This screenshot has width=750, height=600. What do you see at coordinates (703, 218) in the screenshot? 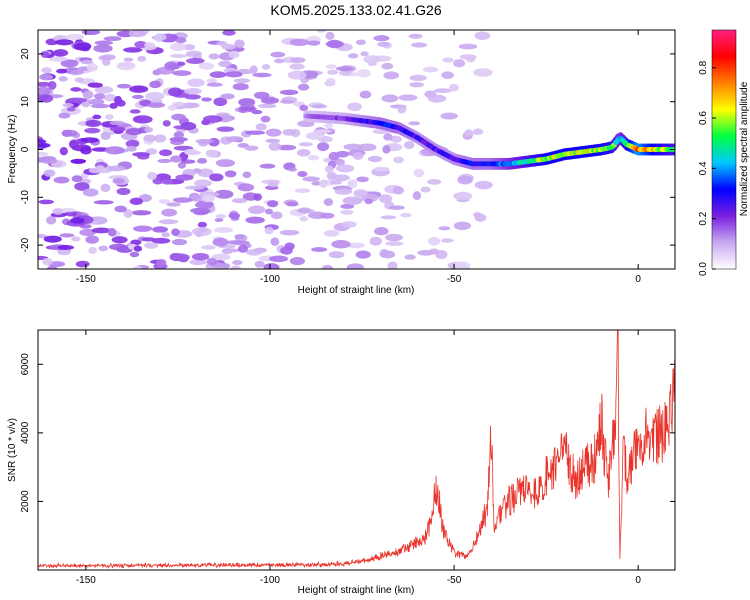
I see `colorbar-tick-label: 0.2` at bounding box center [703, 218].